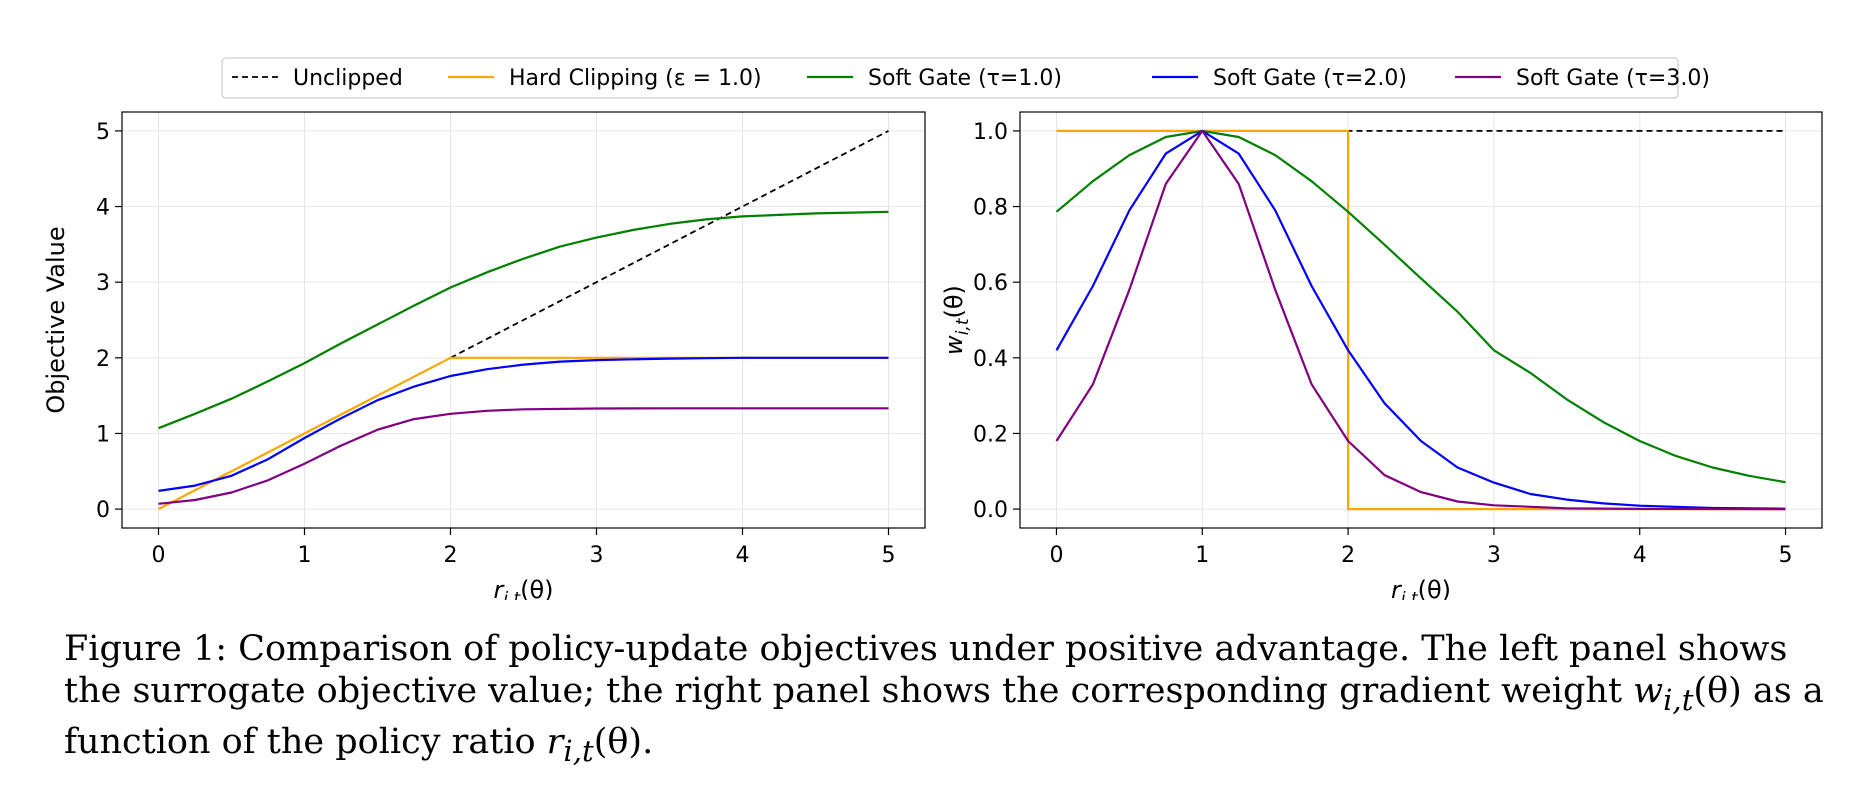 This screenshot has width=1870, height=800. What do you see at coordinates (1056, 555) in the screenshot?
I see `right-x-tick-label: 0` at bounding box center [1056, 555].